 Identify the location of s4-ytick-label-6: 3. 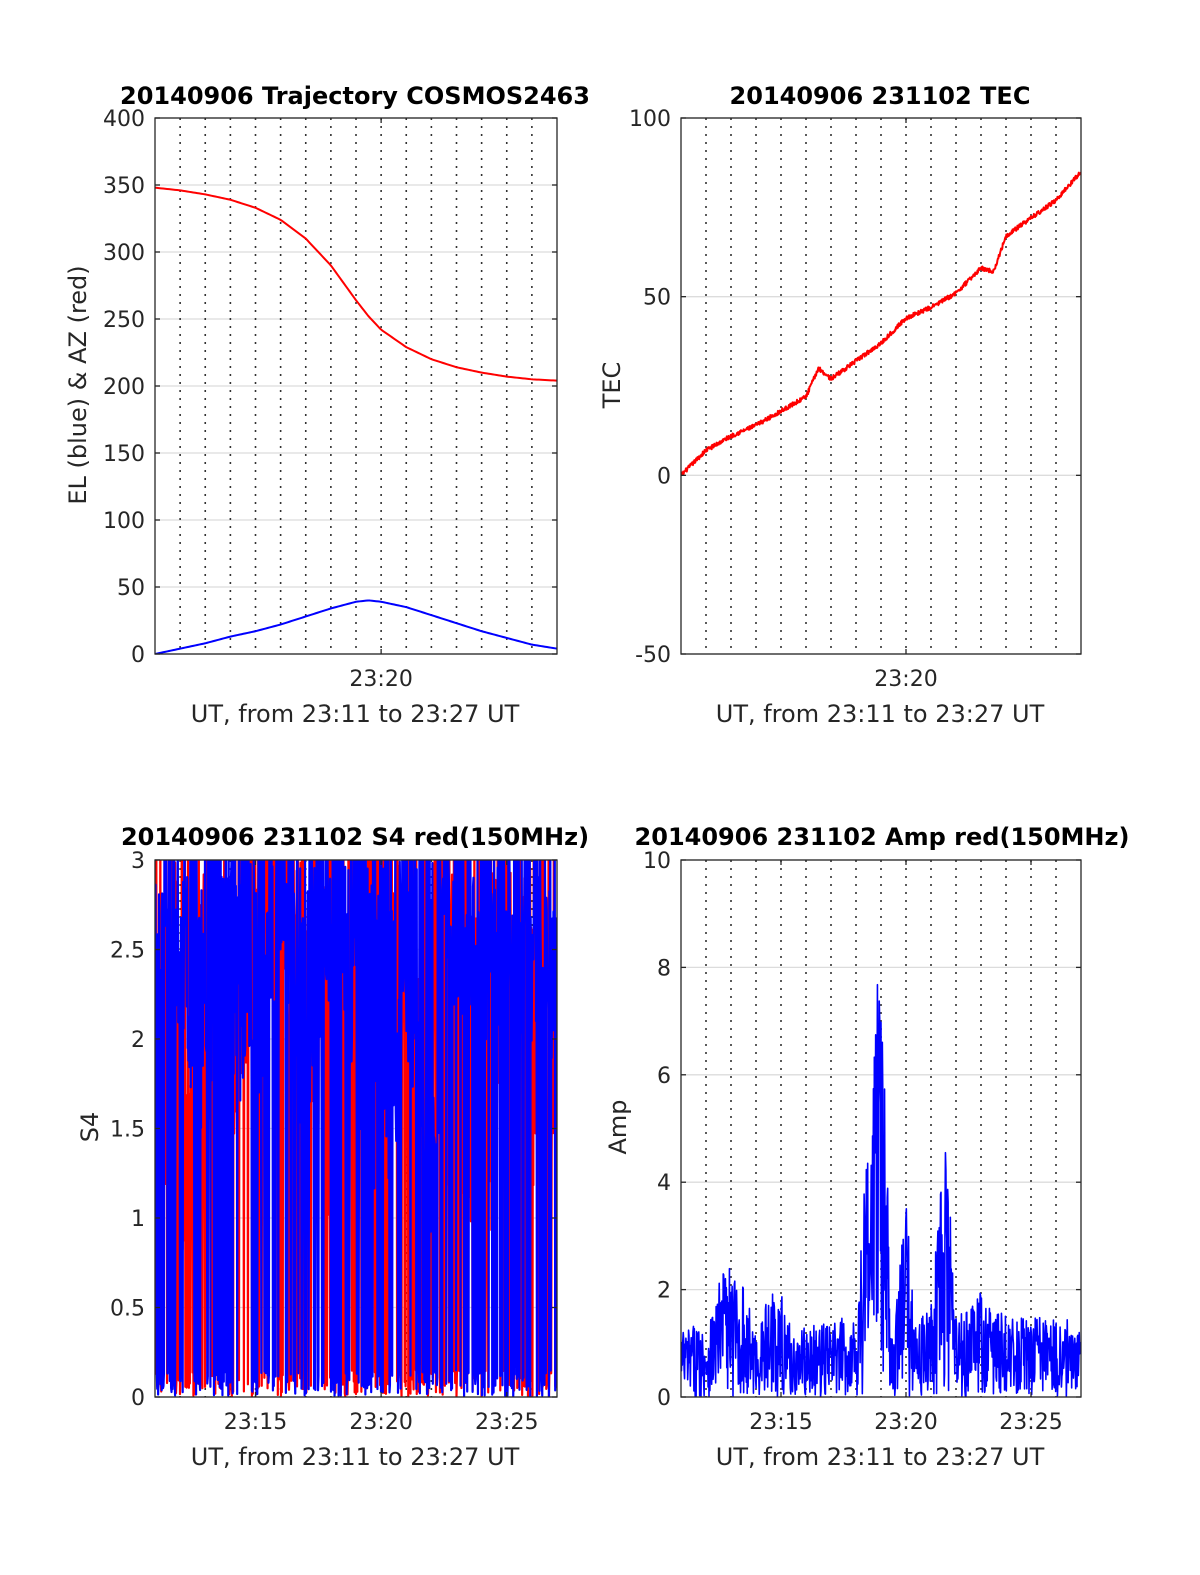
(138, 861).